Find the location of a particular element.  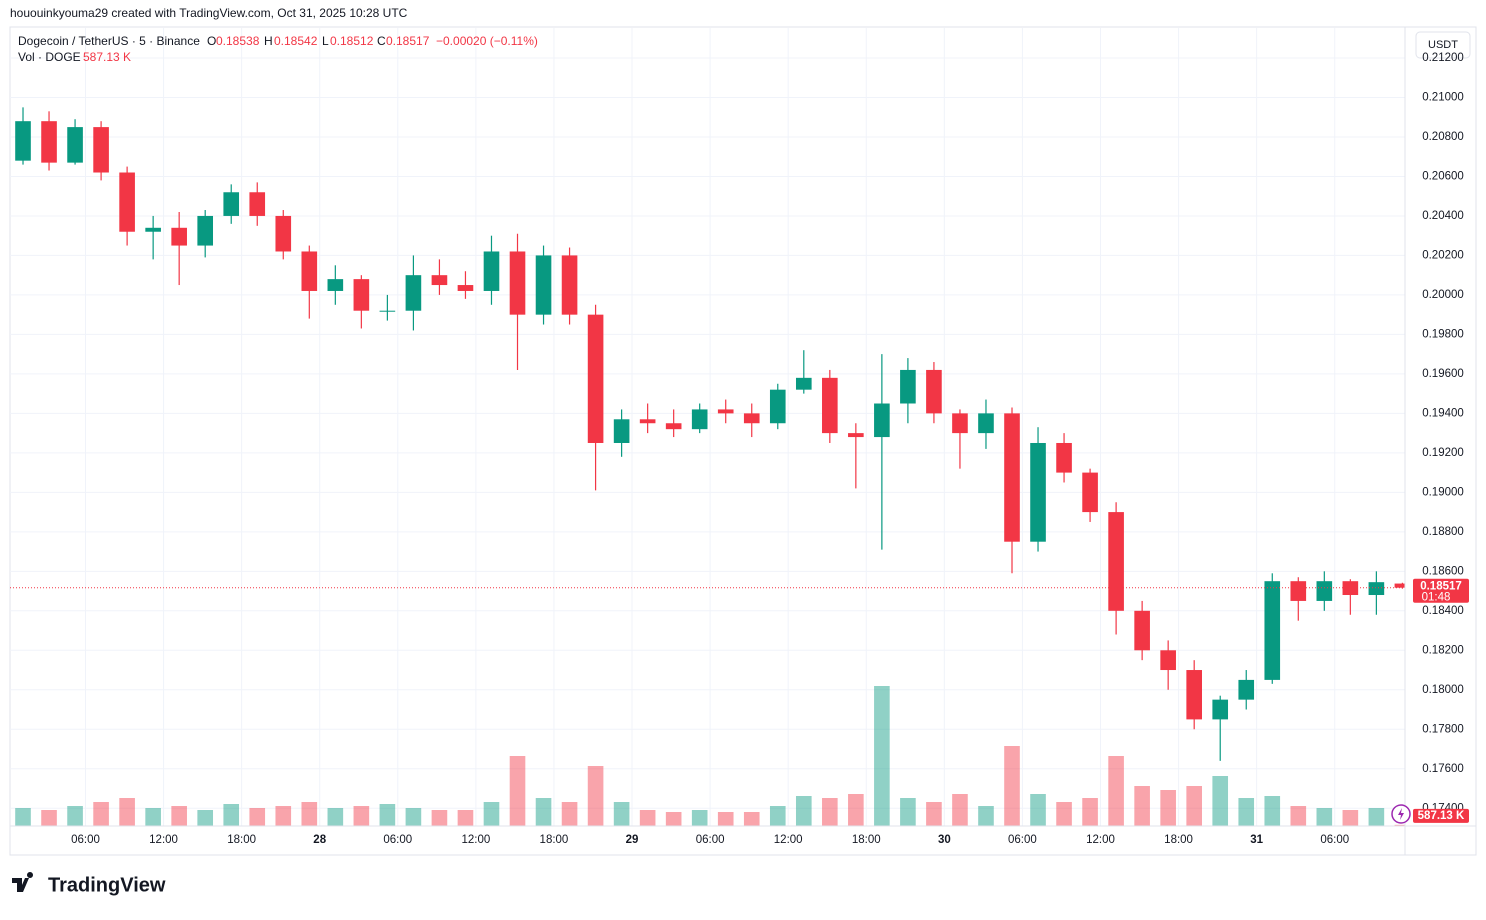

y-tick-label: 0.20800 is located at coordinates (1443, 137).